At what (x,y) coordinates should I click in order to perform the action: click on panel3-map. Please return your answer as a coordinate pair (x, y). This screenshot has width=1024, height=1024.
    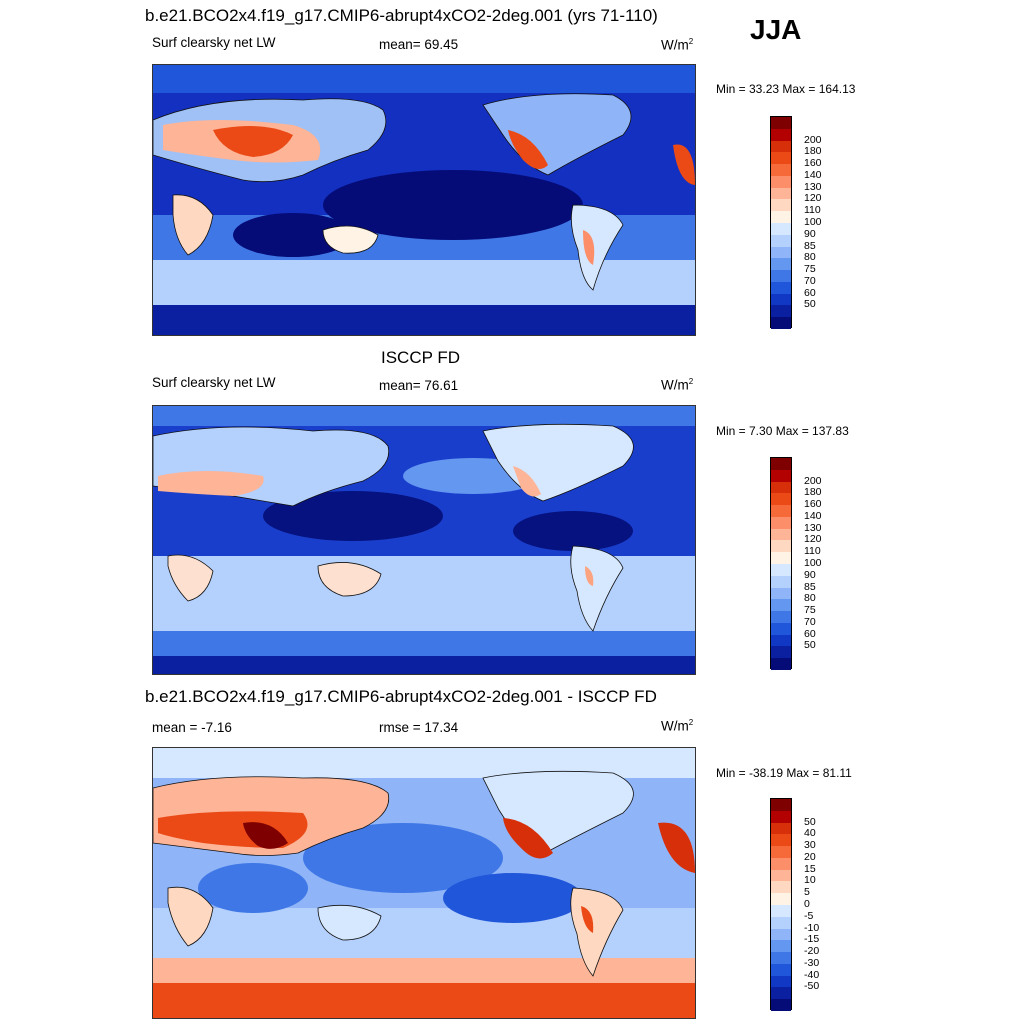
    Looking at the image, I should click on (424, 883).